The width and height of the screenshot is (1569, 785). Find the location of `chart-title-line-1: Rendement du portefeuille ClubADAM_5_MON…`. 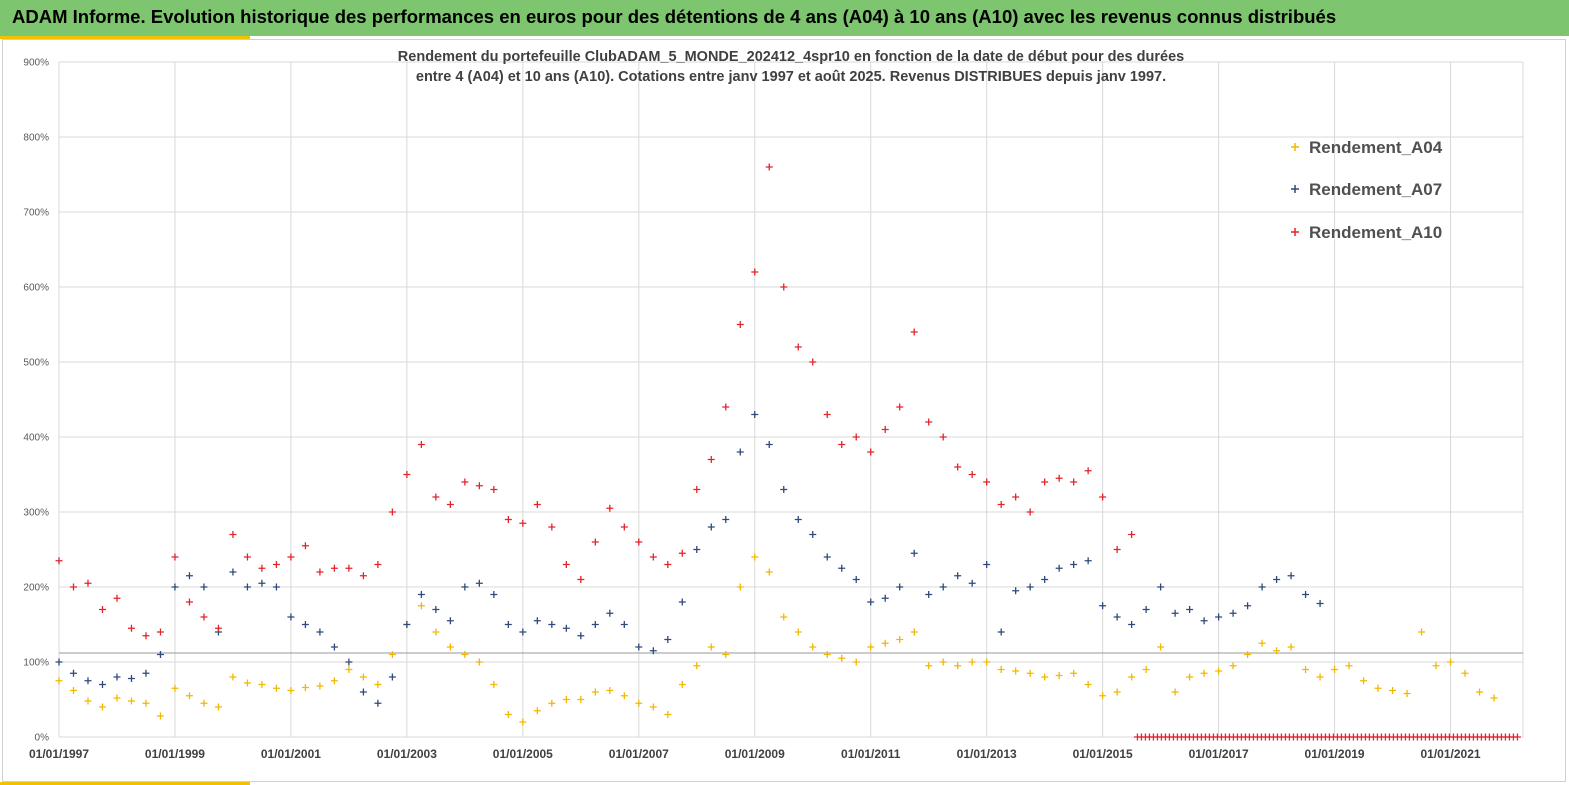

chart-title-line-1: Rendement du portefeuille ClubADAM_5_MON… is located at coordinates (791, 57).